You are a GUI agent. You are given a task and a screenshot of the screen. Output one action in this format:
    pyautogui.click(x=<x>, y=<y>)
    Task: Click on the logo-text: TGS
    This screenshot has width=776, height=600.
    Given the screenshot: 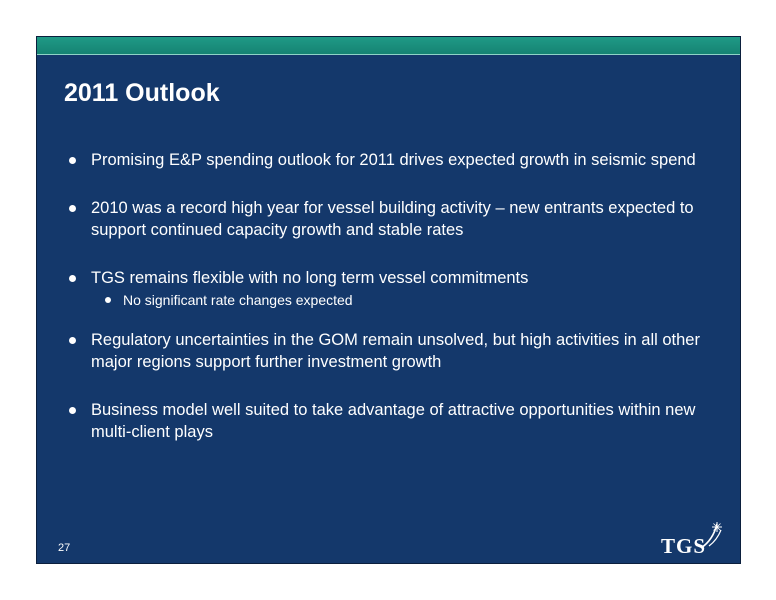 What is the action you would take?
    pyautogui.click(x=684, y=546)
    